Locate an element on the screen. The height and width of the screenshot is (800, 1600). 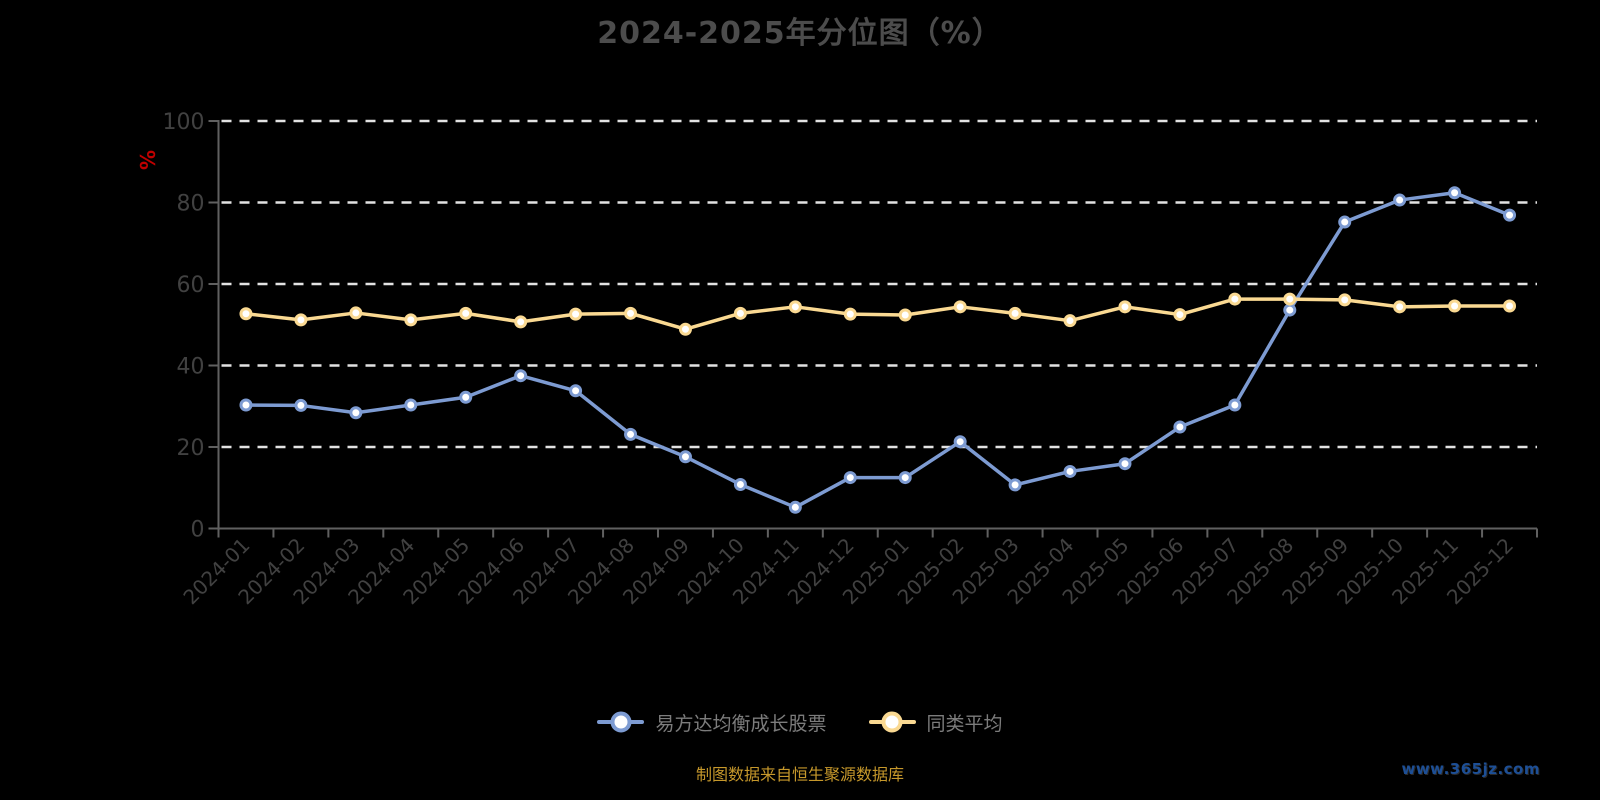
legend-label-average: 同类平均 is located at coordinates (964, 723).